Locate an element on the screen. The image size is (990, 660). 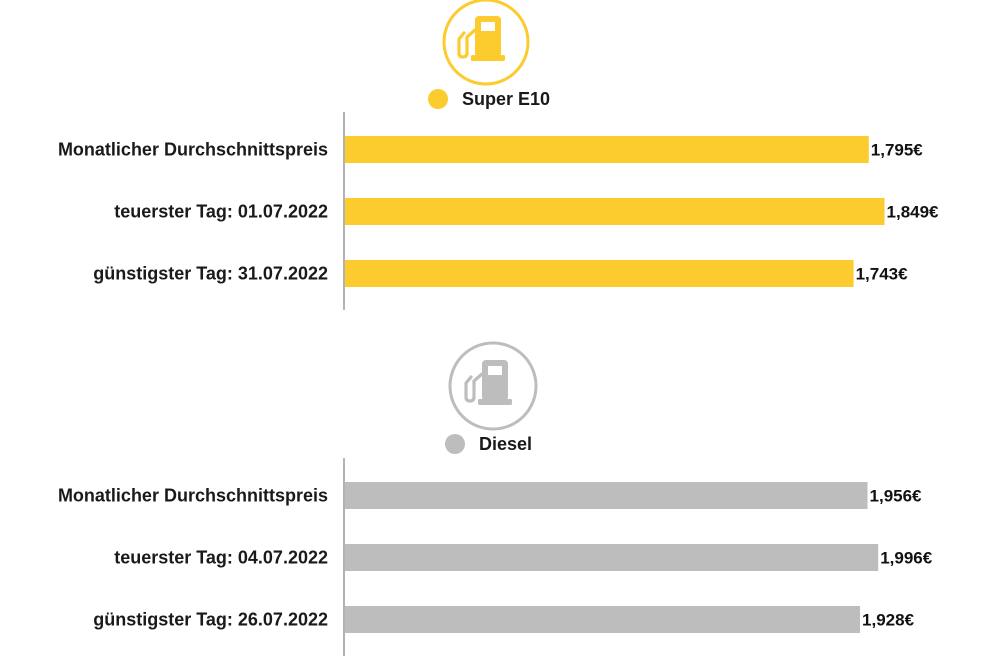
value-label: 1,996€ is located at coordinates (906, 558).